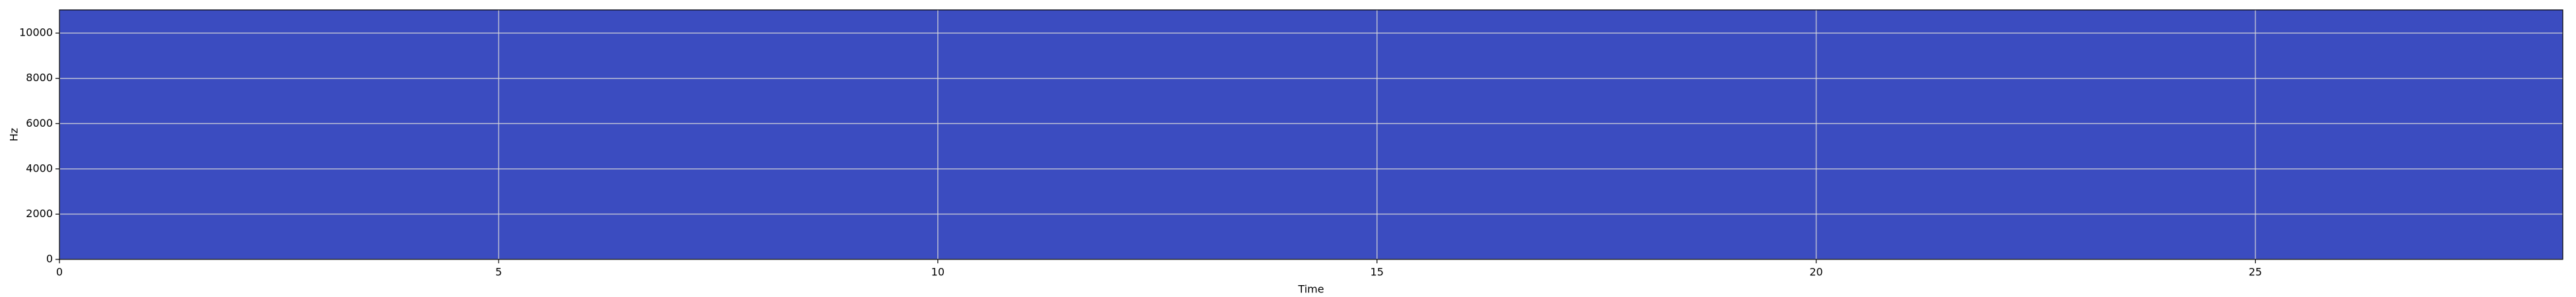 The image size is (2576, 297). Describe the element at coordinates (14, 134) in the screenshot. I see `y-axis-label: Hz` at that location.